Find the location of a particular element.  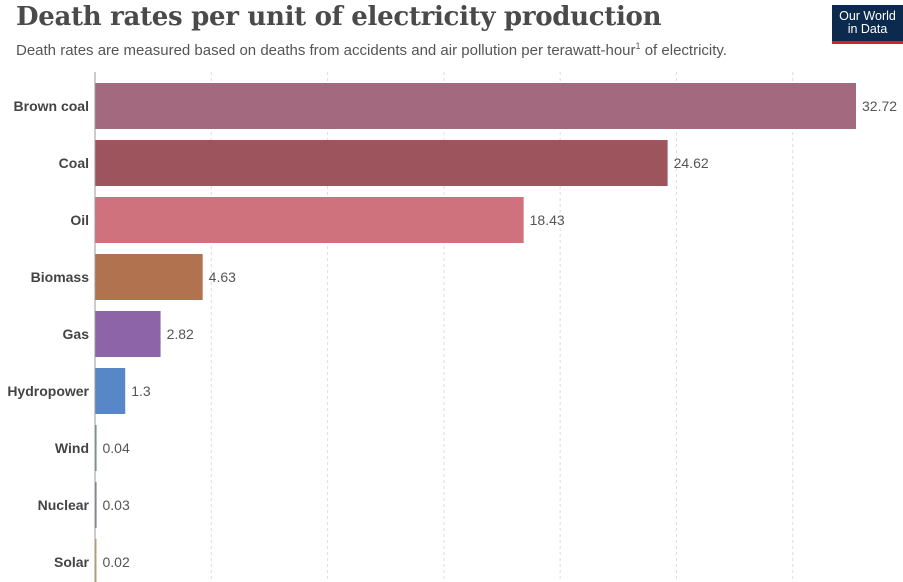

category-label: Hydropower is located at coordinates (48, 391).